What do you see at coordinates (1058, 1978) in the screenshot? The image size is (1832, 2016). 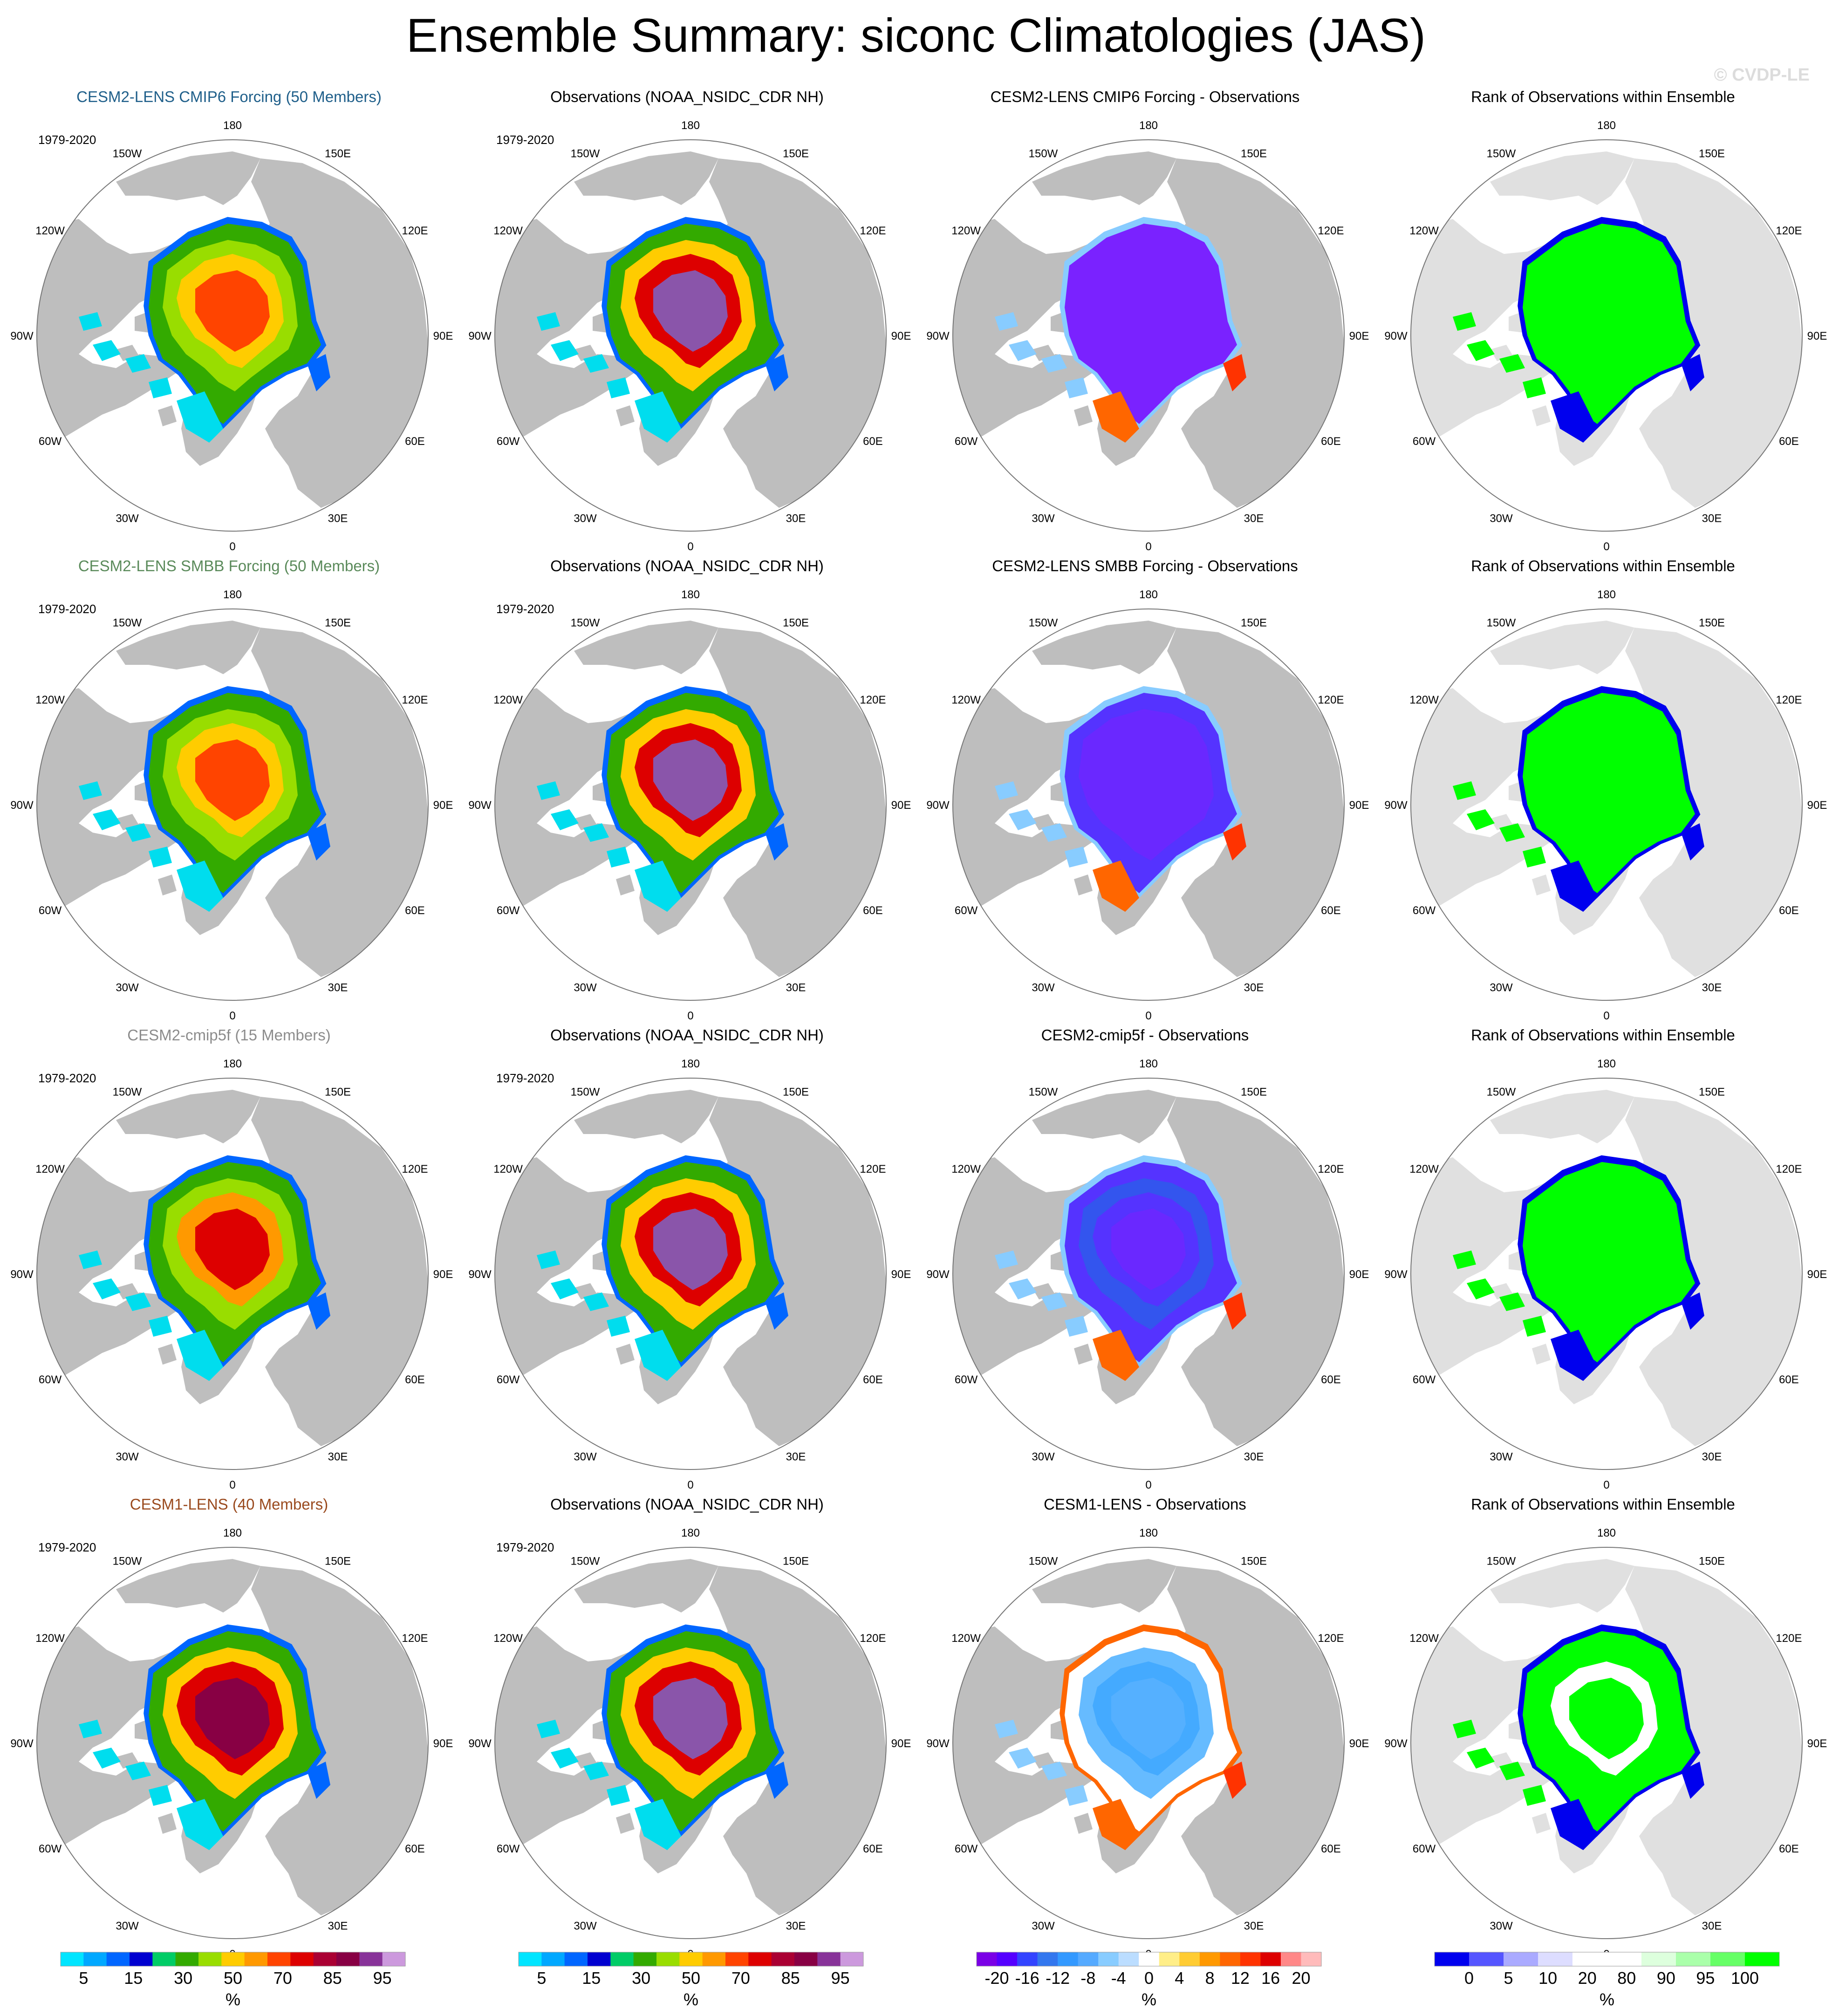 I see `colorbar-tick-label: -12` at bounding box center [1058, 1978].